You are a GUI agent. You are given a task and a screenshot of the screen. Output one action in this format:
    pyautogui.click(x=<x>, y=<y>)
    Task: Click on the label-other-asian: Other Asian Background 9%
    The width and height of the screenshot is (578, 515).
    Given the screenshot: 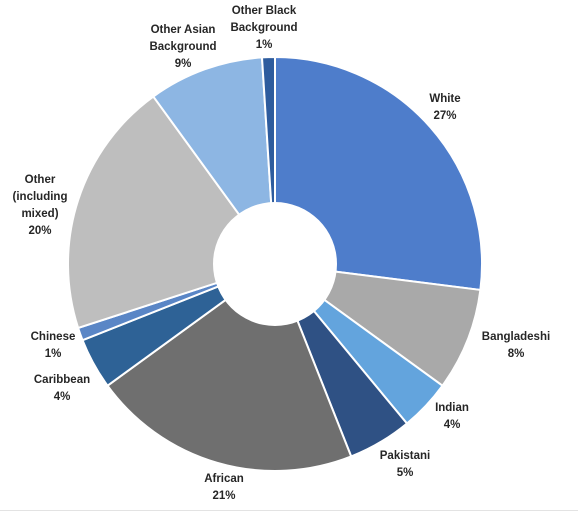 What is the action you would take?
    pyautogui.click(x=183, y=47)
    